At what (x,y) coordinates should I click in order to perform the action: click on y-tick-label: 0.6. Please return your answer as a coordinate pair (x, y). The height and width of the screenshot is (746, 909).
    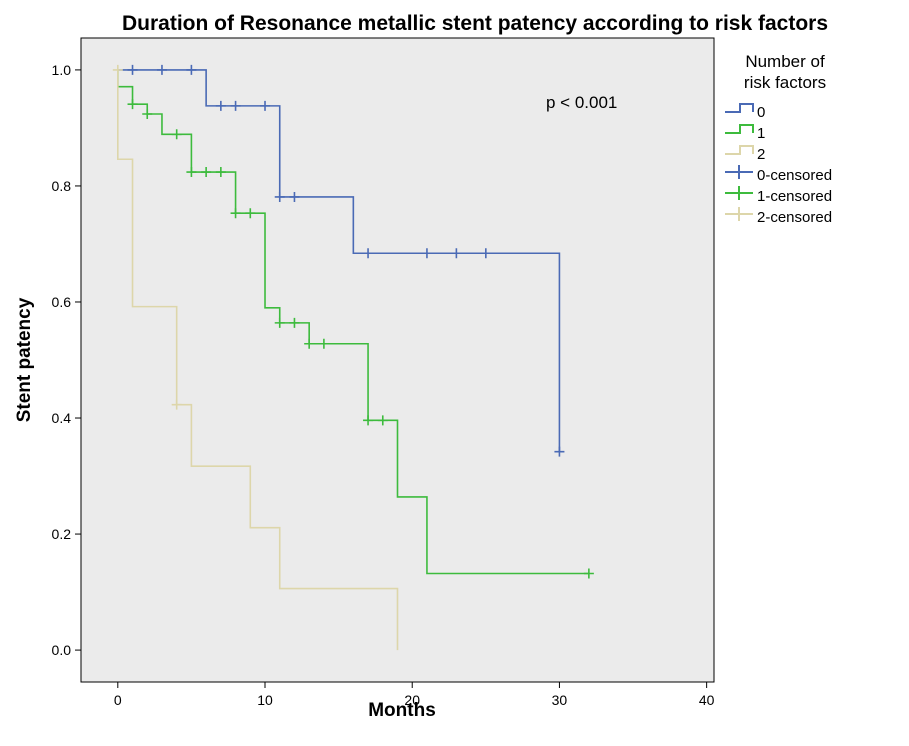
    Looking at the image, I should click on (62, 302).